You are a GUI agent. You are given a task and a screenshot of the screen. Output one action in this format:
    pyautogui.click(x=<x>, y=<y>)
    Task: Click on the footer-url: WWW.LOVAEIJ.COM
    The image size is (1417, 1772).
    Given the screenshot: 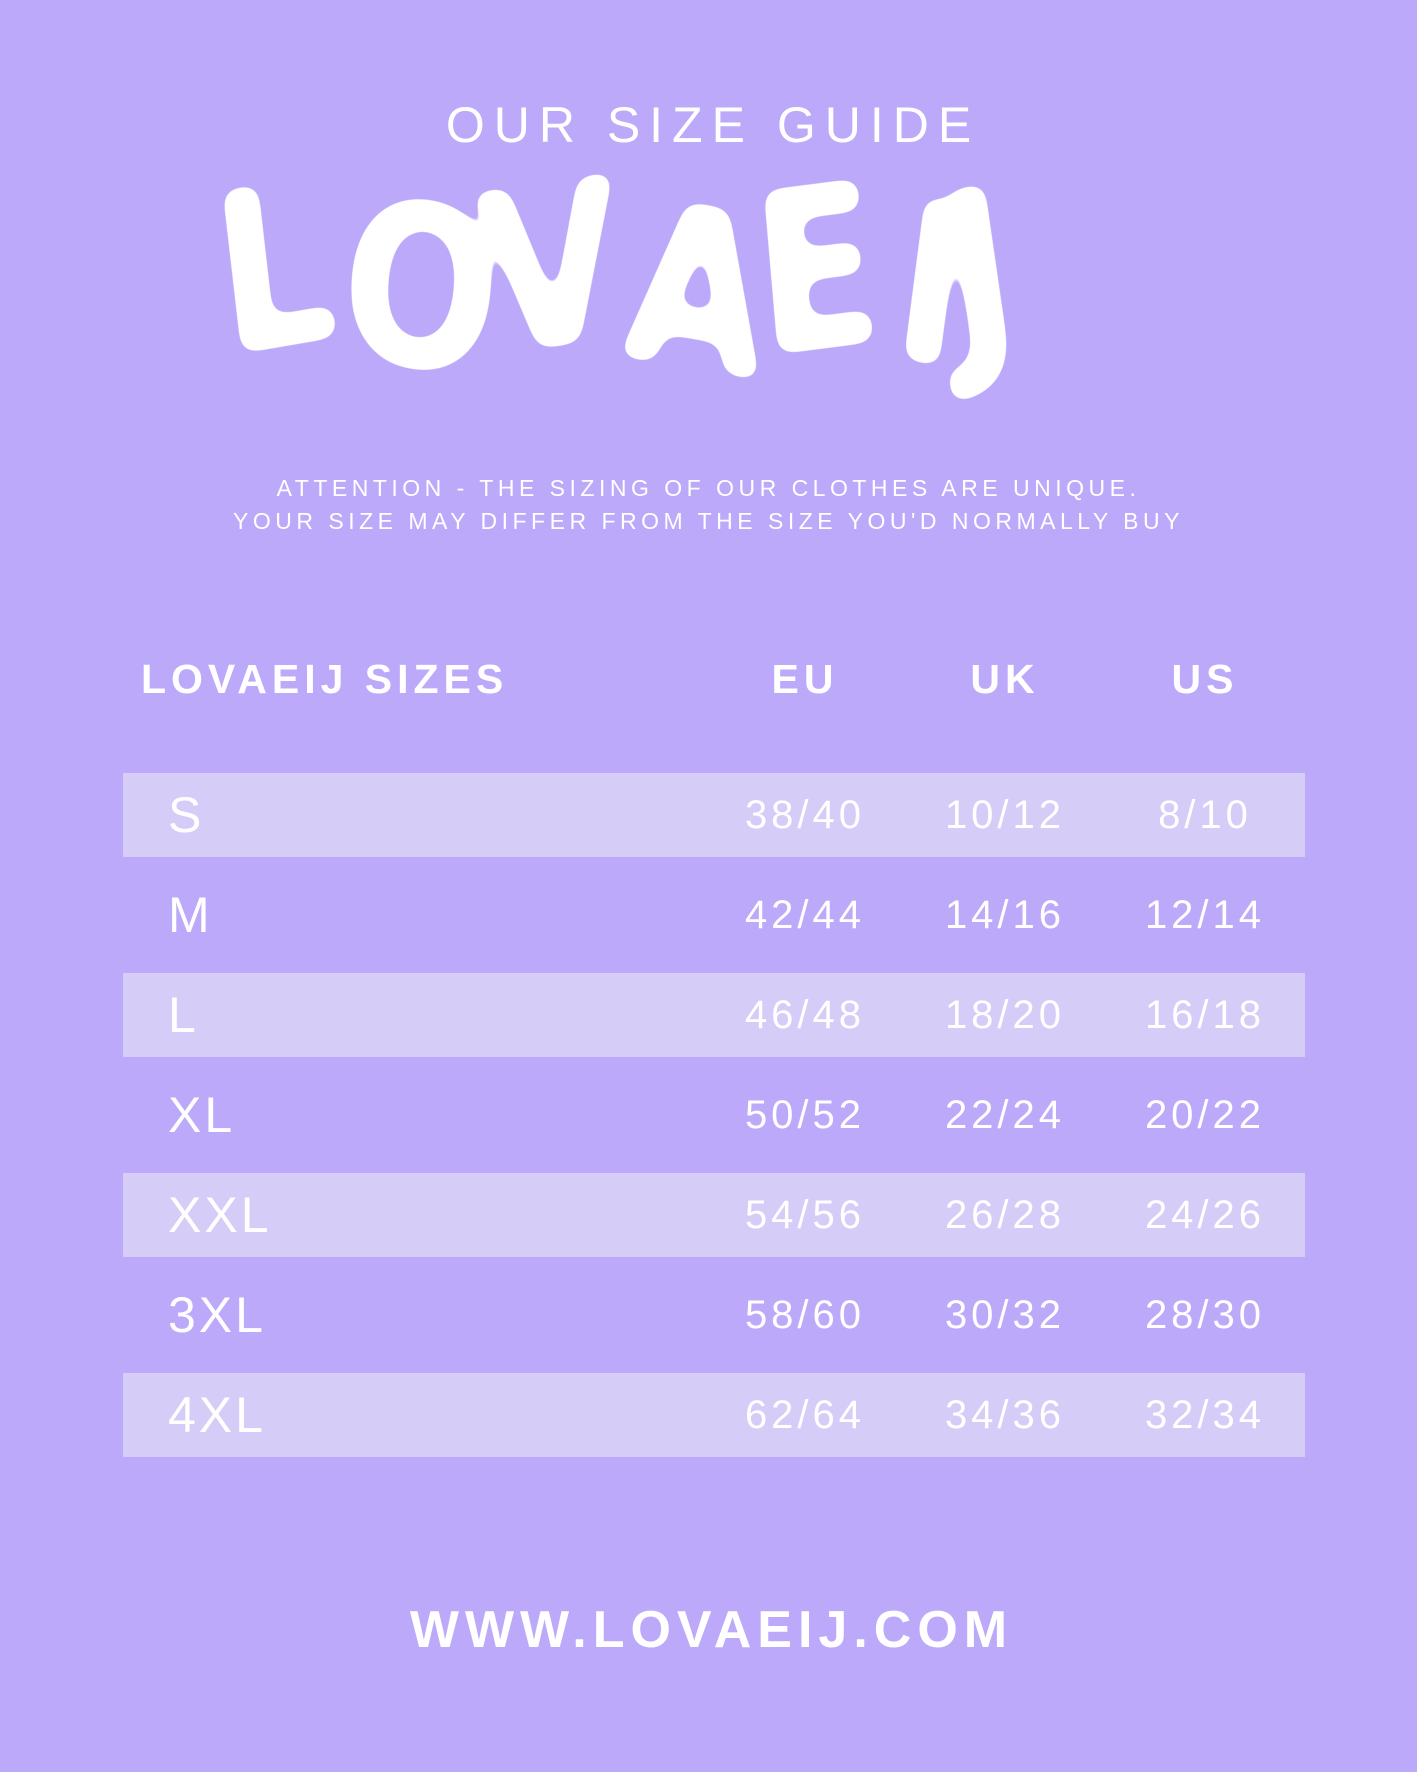 What is the action you would take?
    pyautogui.click(x=711, y=1630)
    